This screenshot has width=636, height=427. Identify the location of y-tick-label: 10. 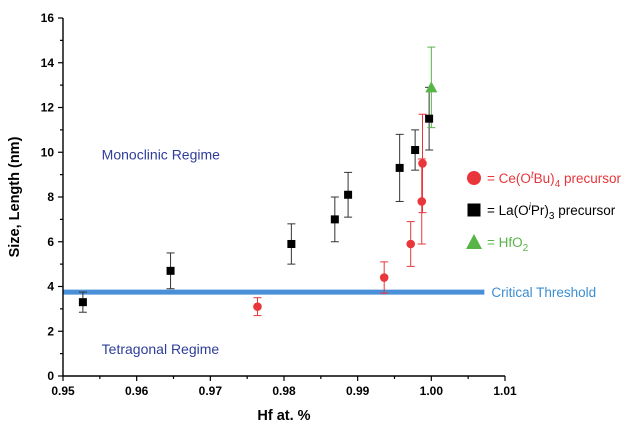
(48, 152).